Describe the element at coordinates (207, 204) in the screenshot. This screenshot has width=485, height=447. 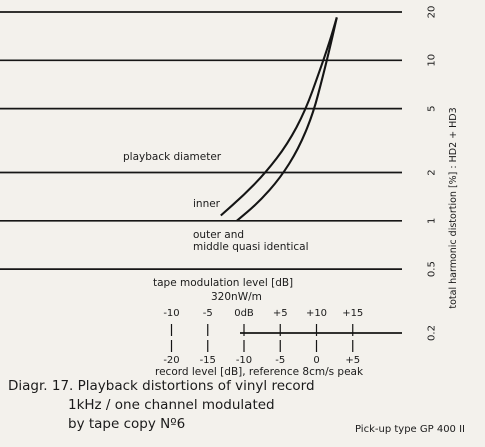
I see `annotation-inner: inner` at that location.